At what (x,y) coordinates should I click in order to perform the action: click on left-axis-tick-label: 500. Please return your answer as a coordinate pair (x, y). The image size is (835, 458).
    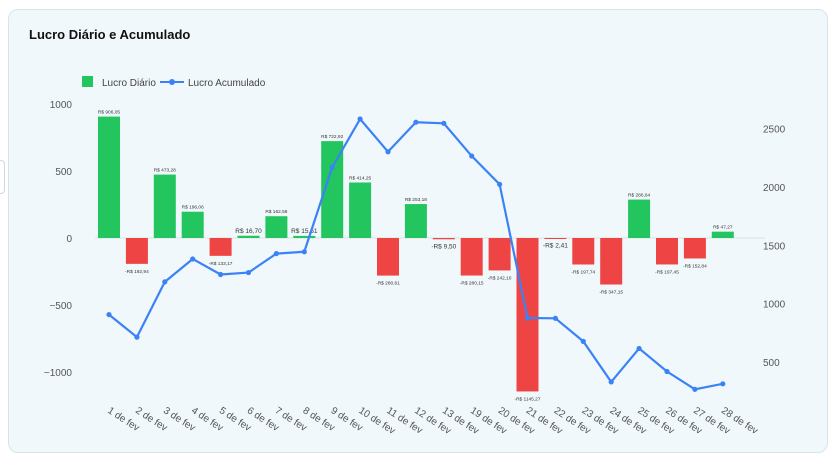
    Looking at the image, I should click on (63, 172).